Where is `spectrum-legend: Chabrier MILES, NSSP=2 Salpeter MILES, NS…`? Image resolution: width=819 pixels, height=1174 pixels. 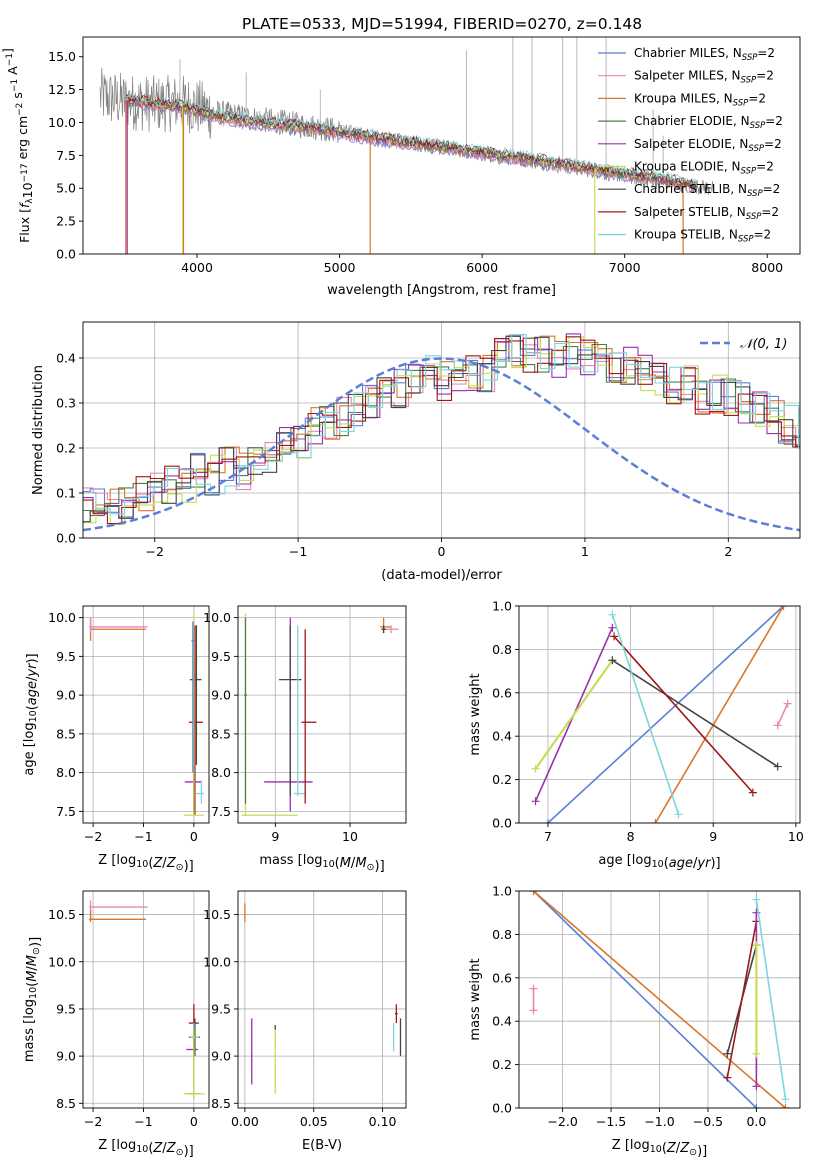
spectrum-legend: Chabrier MILES, NSSP=2 Salpeter MILES, NS… is located at coordinates (690, 145).